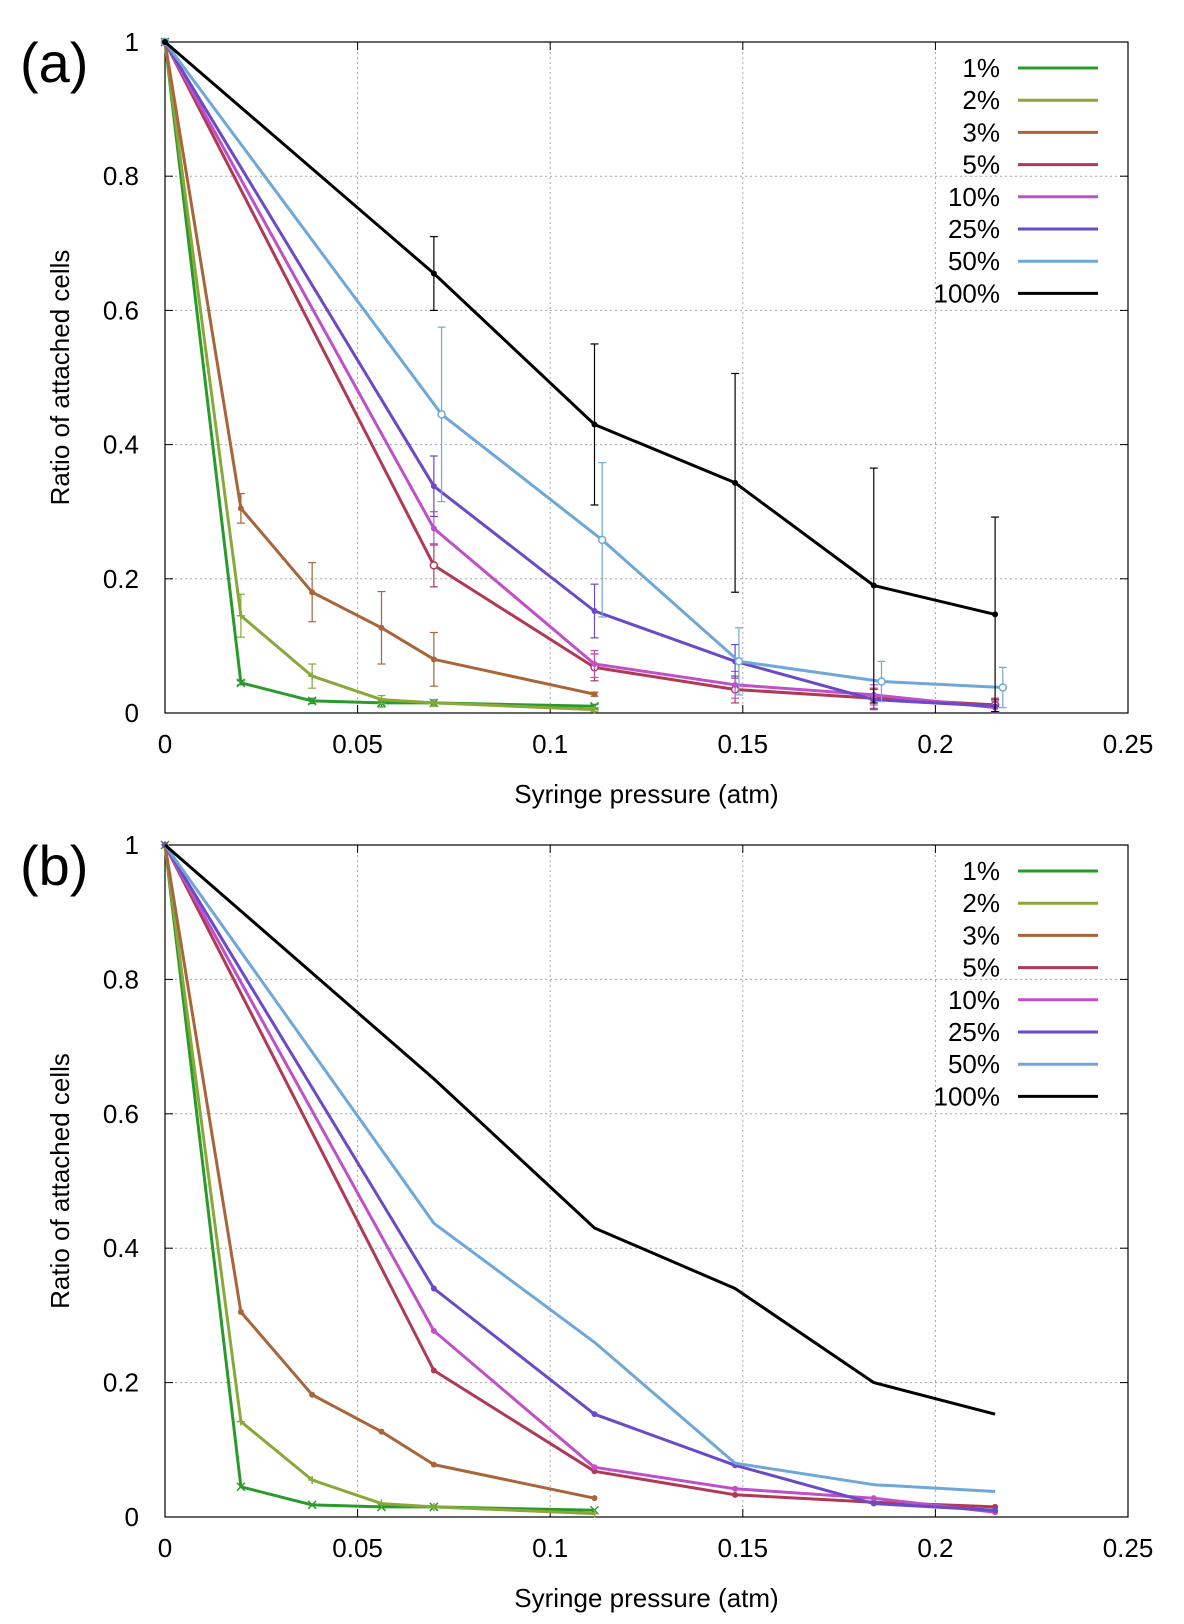 The width and height of the screenshot is (1184, 1624). Describe the element at coordinates (974, 1000) in the screenshot. I see `legend-label: 10%` at that location.